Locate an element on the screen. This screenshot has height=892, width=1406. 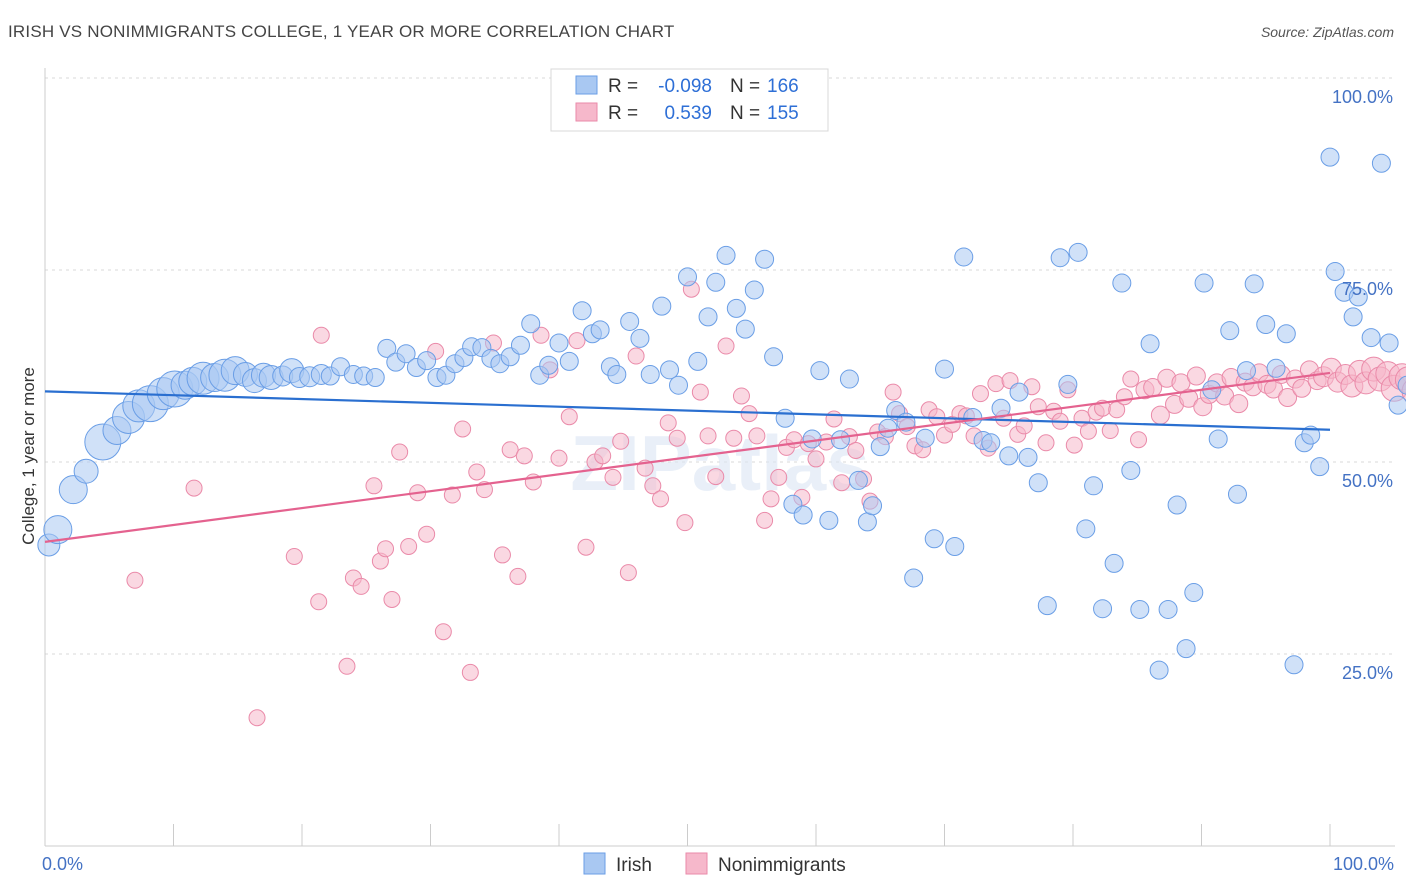
y-tick-label: 100.0% is located at coordinates (1362, 97).